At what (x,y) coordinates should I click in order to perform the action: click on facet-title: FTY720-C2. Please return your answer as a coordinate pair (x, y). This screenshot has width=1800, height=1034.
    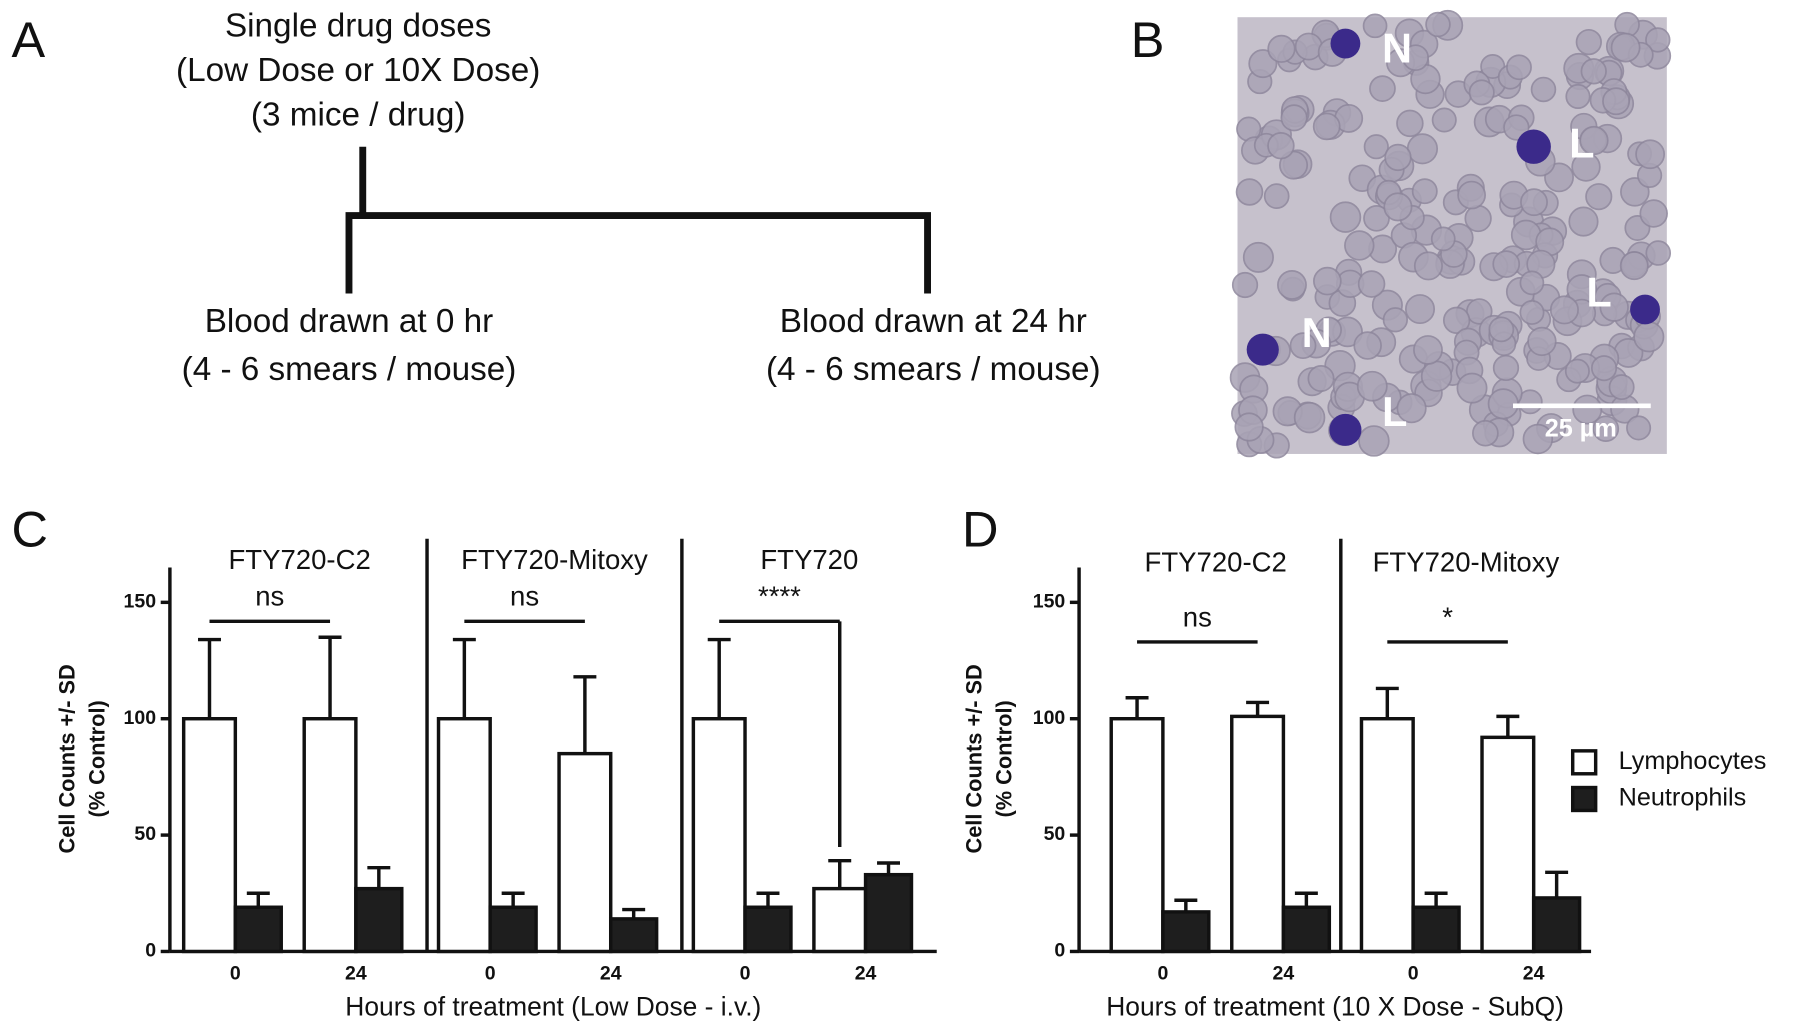
    Looking at the image, I should click on (299, 559).